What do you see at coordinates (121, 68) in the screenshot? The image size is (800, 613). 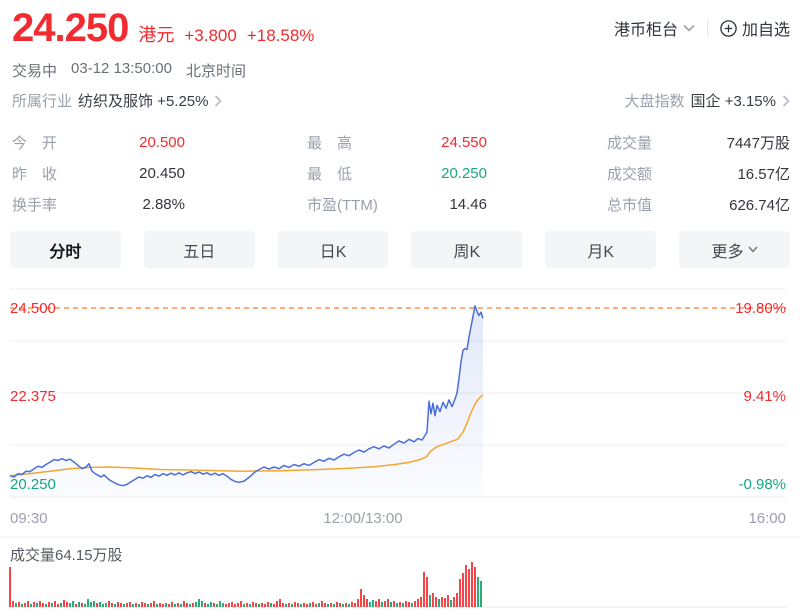 I see `datetime: 03-12 13:50:00` at bounding box center [121, 68].